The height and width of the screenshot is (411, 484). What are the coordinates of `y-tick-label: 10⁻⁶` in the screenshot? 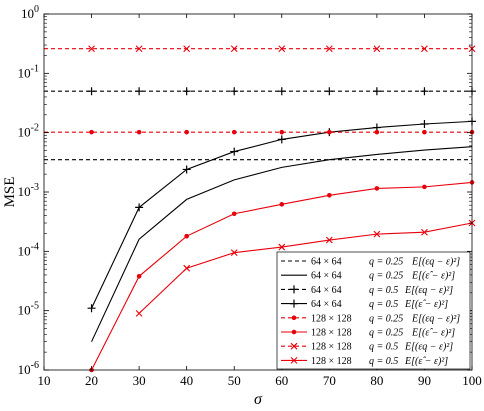 It's located at (28, 368).